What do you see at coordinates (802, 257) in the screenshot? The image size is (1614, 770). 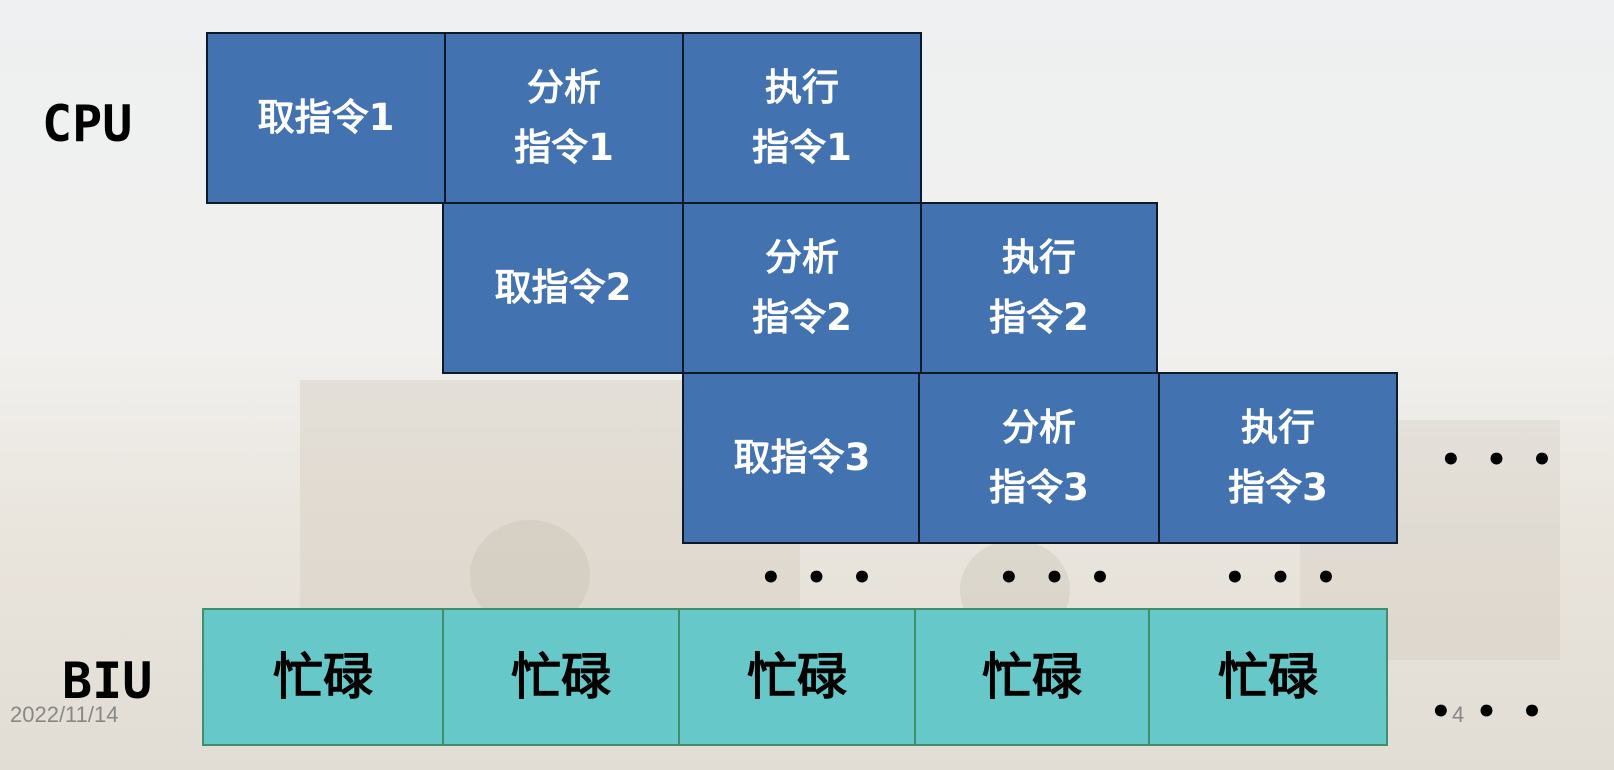 I see `analyze-instruction-2-line1: 分析` at bounding box center [802, 257].